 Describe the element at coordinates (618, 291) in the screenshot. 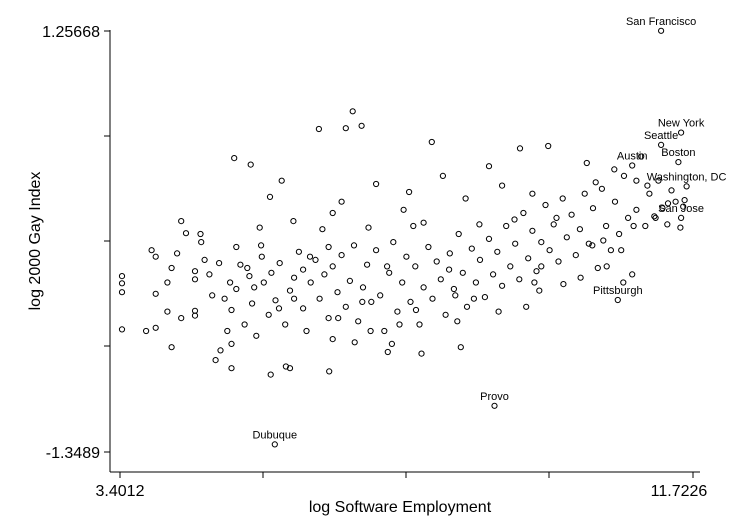

I see `point-annotation: Pittsburgh` at that location.